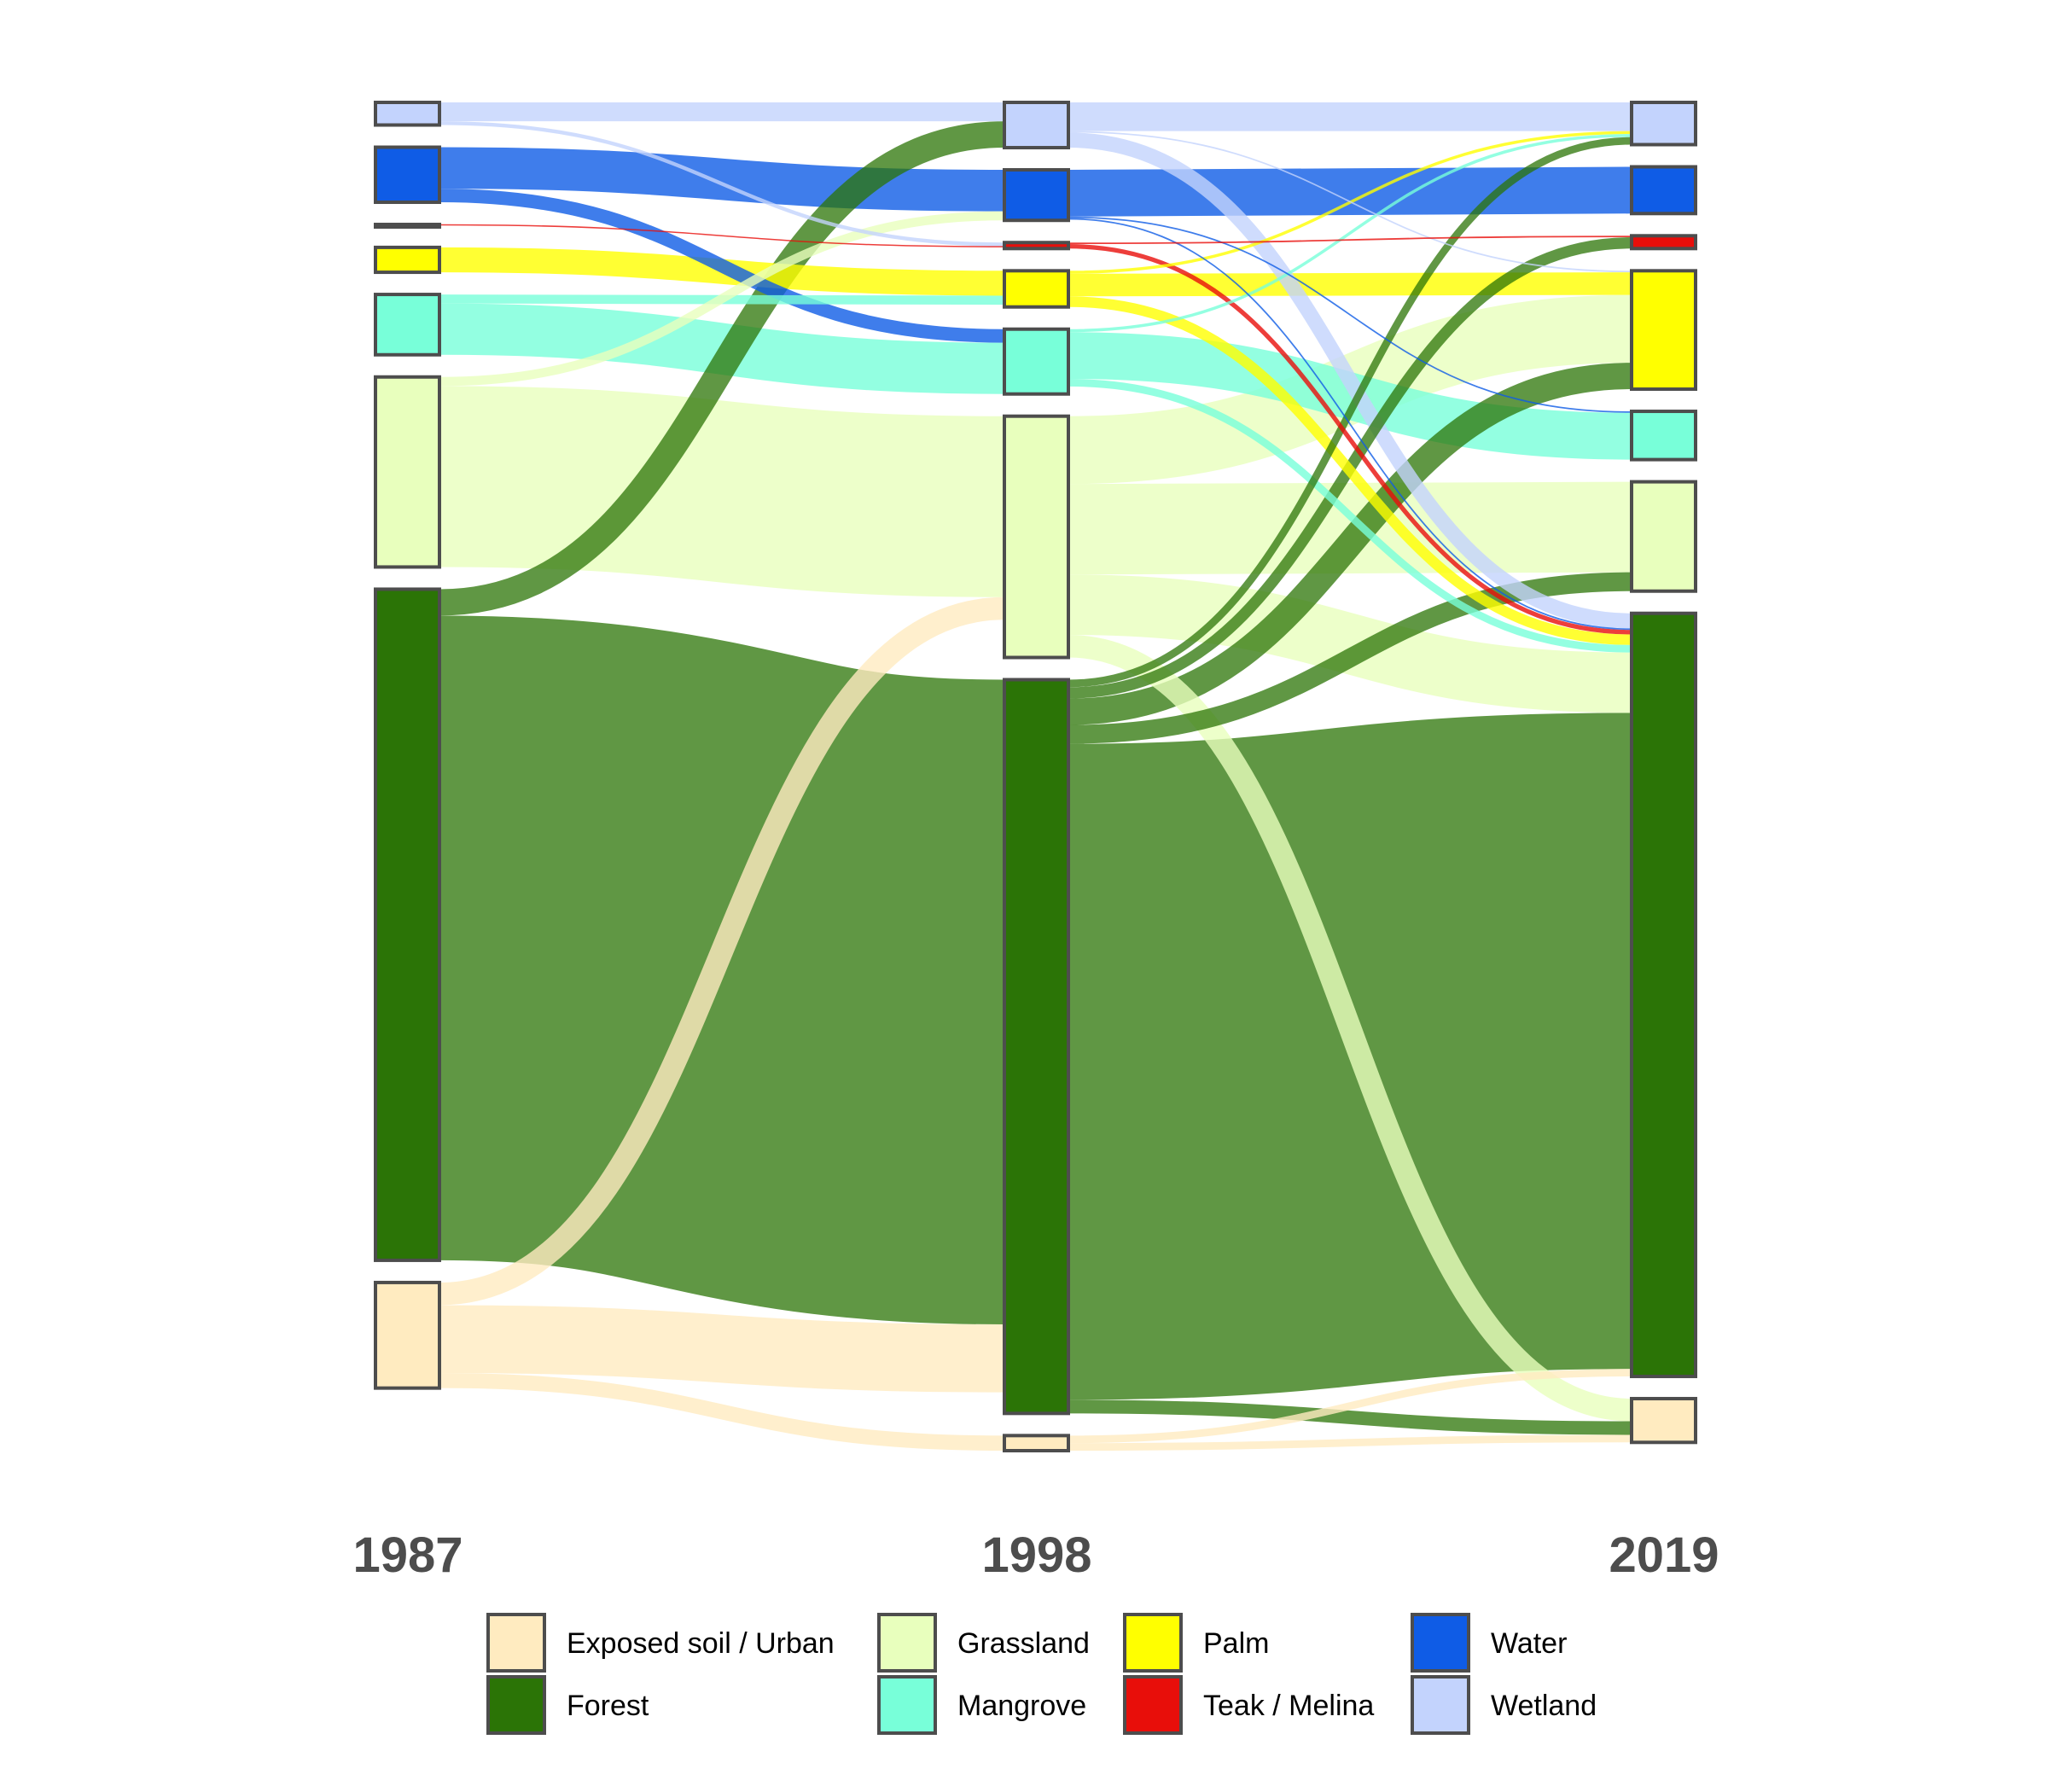 This screenshot has width=2048, height=1792. I want to click on flow-forest-to-wetland-1998, so click(1350, 412).